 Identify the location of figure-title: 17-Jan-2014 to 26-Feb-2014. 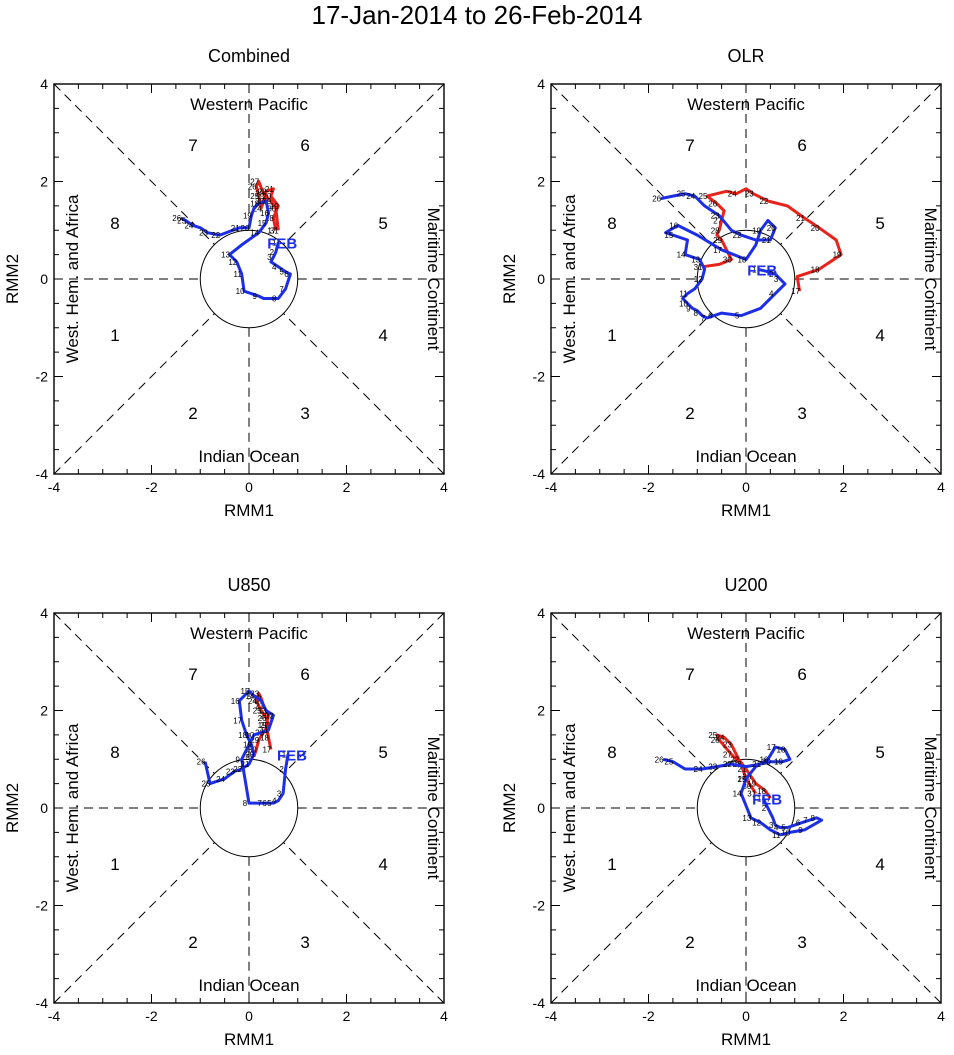
(477, 15).